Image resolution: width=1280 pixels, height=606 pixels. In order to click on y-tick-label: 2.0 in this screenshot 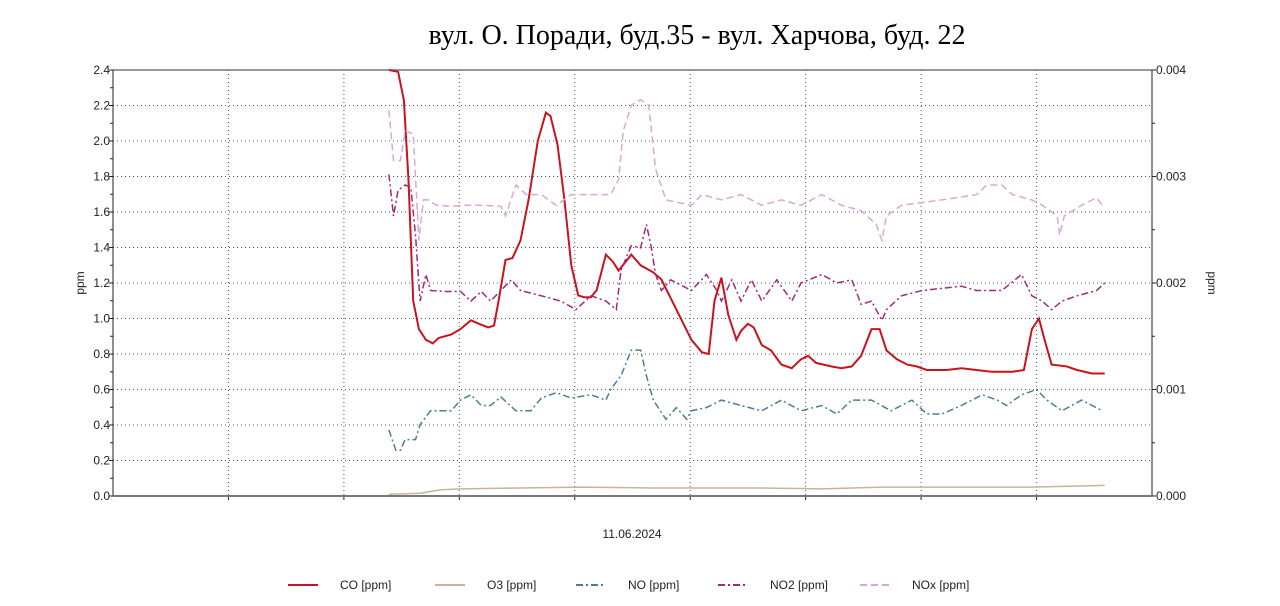, I will do `click(101, 141)`.